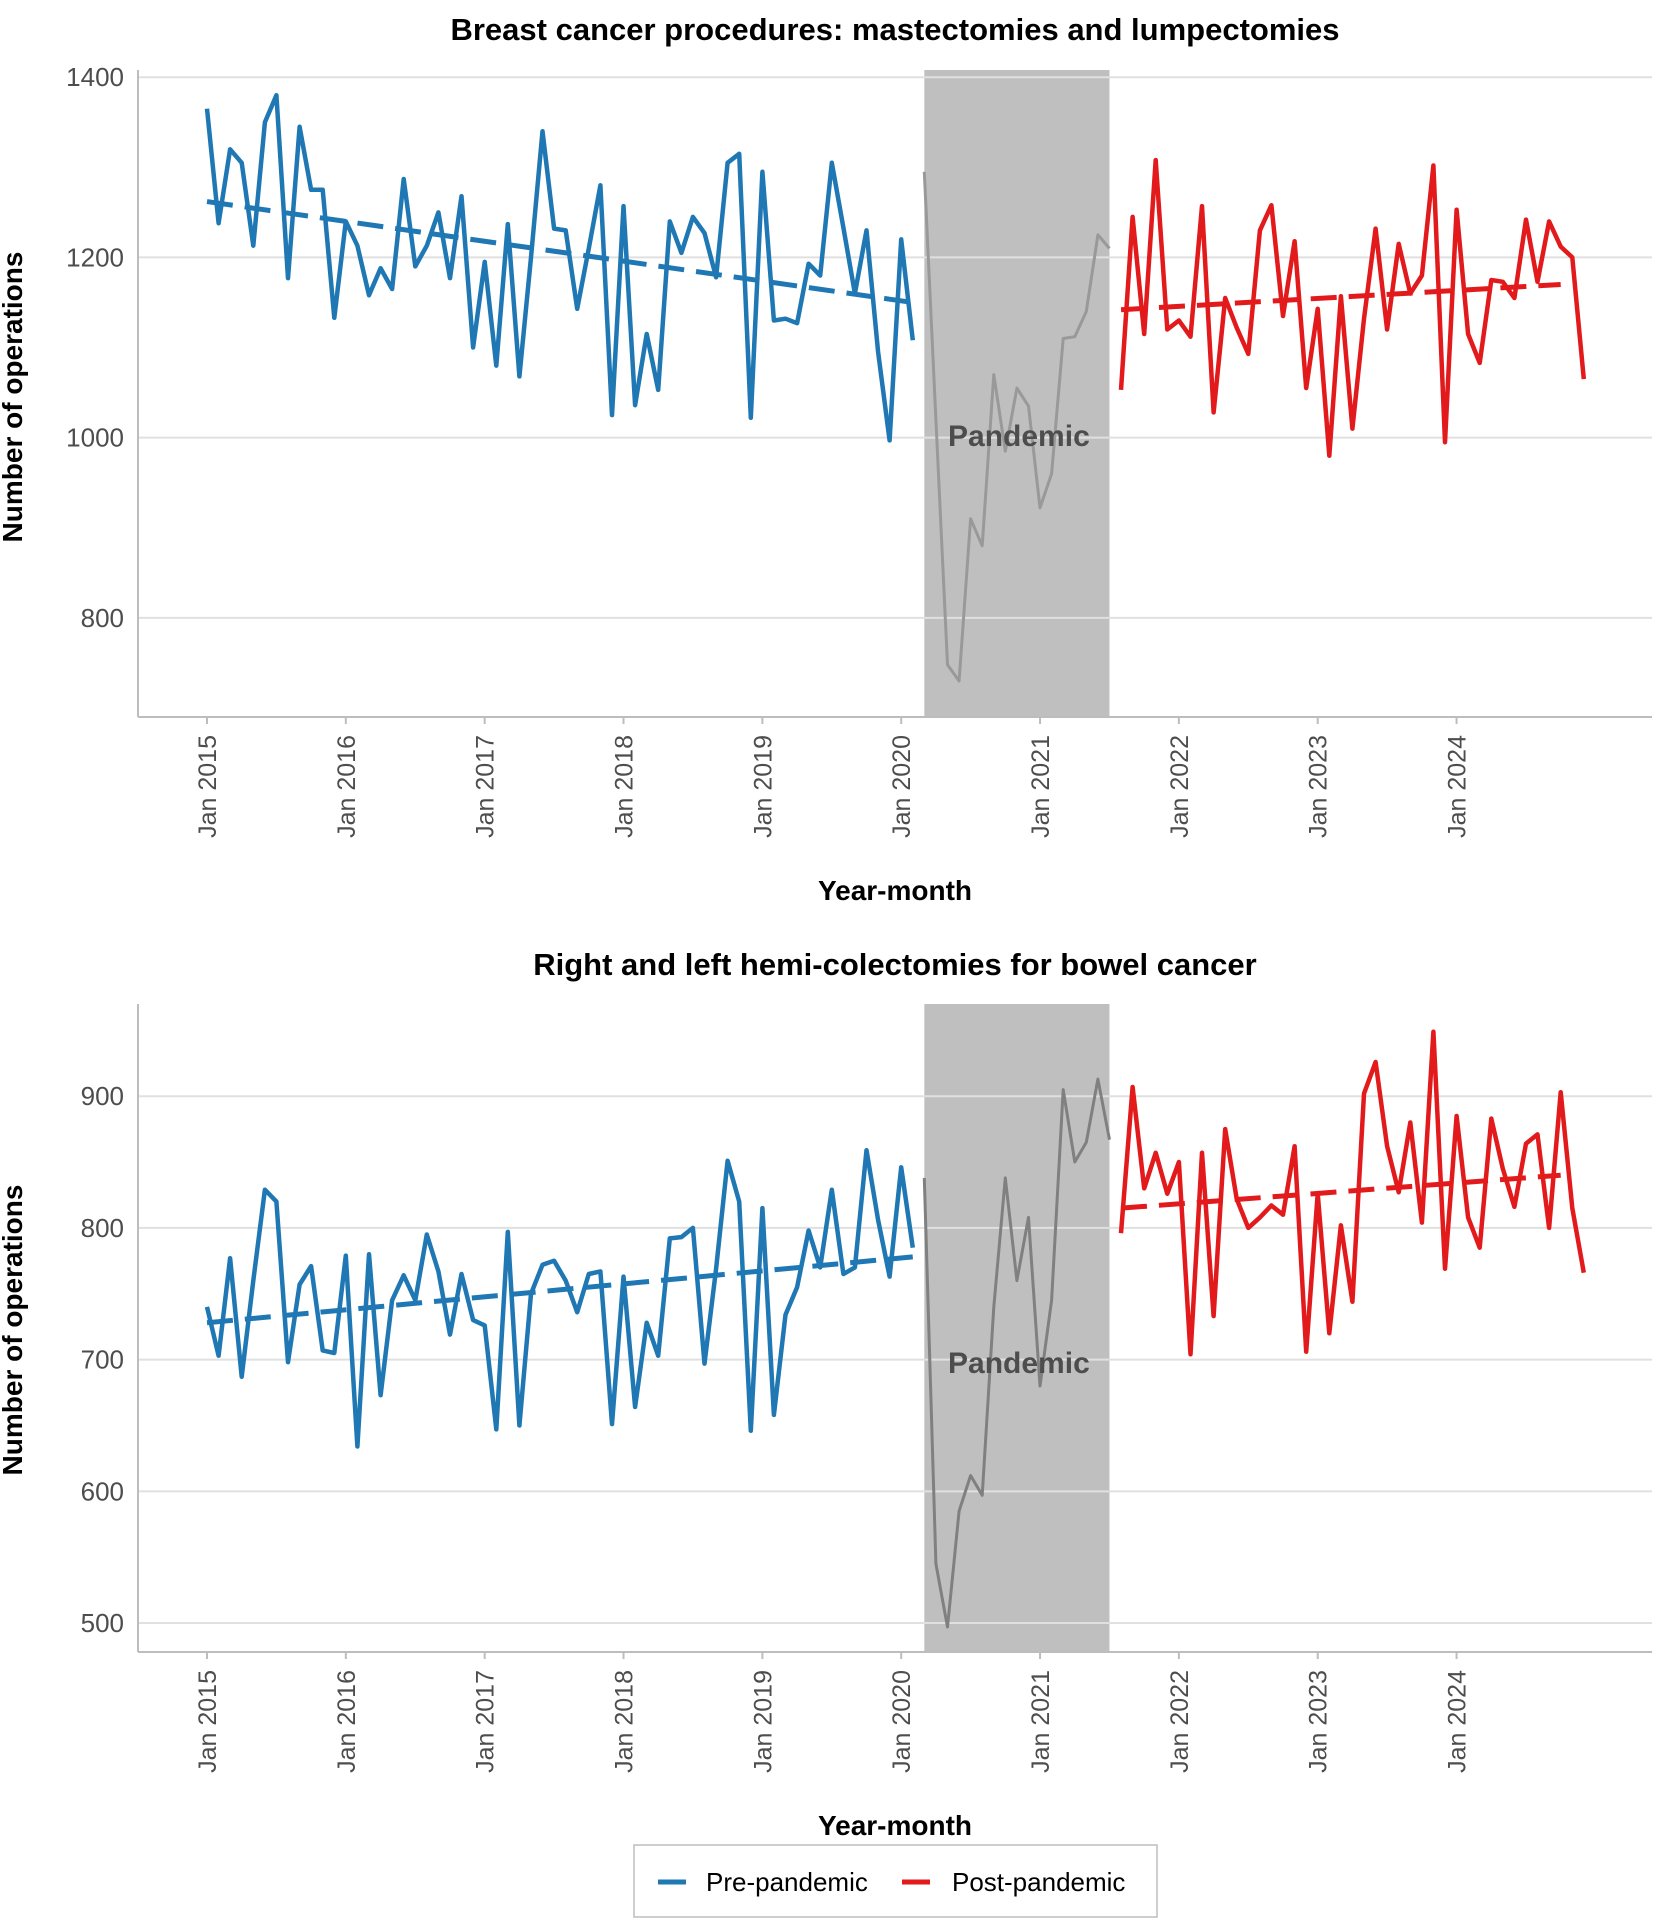 This screenshot has width=1654, height=1920. Describe the element at coordinates (95, 438) in the screenshot. I see `y-tick-label: 1000` at that location.